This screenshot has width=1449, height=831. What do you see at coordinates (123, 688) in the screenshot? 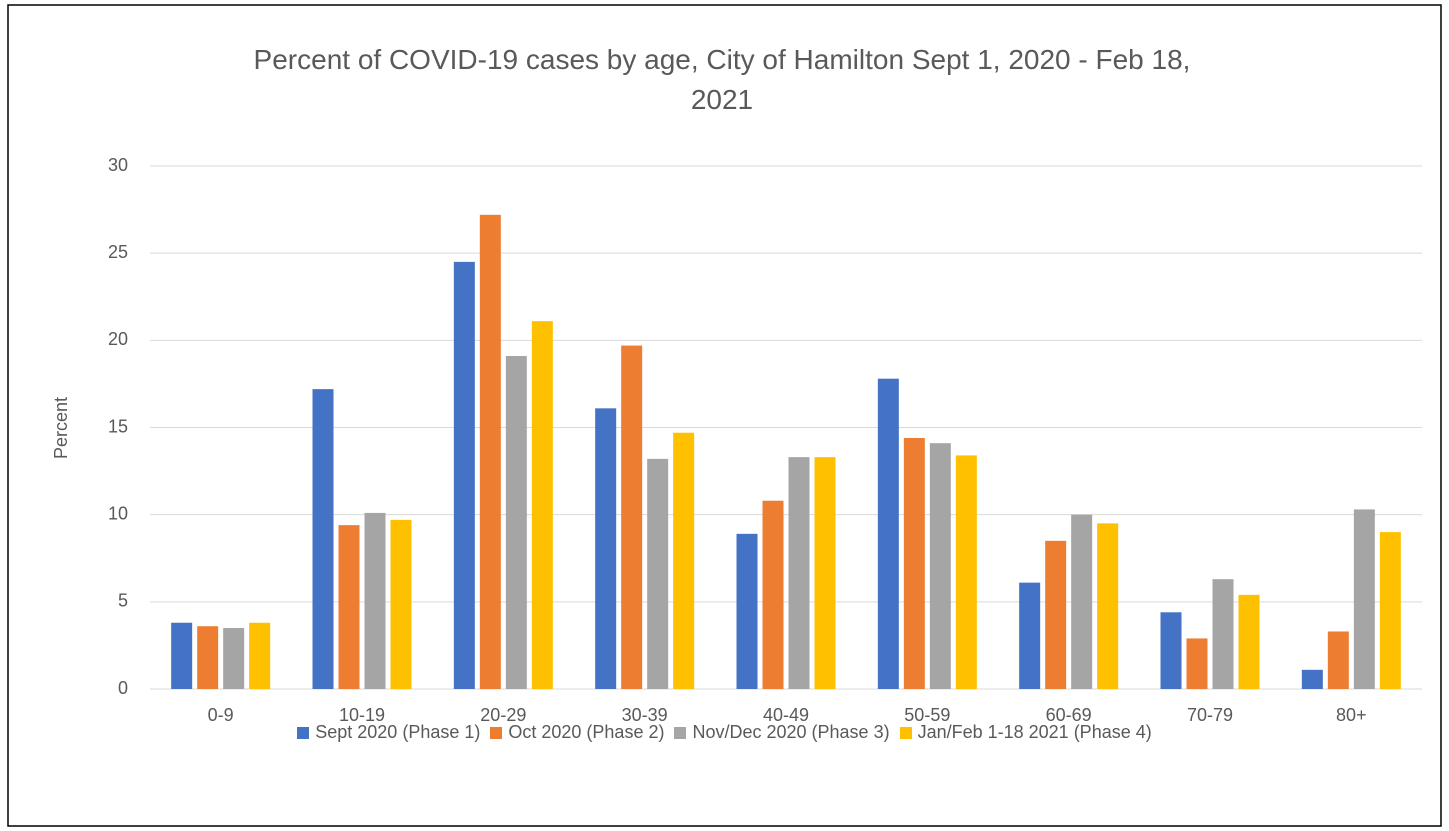
I see `y-tick-label: 0` at bounding box center [123, 688].